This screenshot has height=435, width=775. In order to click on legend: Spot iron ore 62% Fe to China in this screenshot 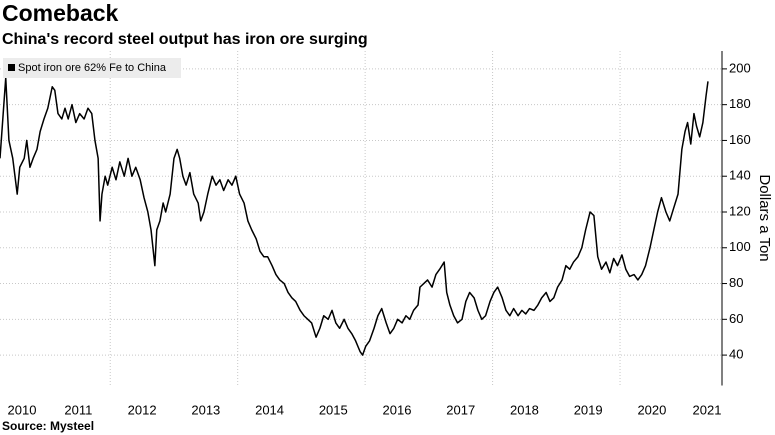, I will do `click(92, 68)`.